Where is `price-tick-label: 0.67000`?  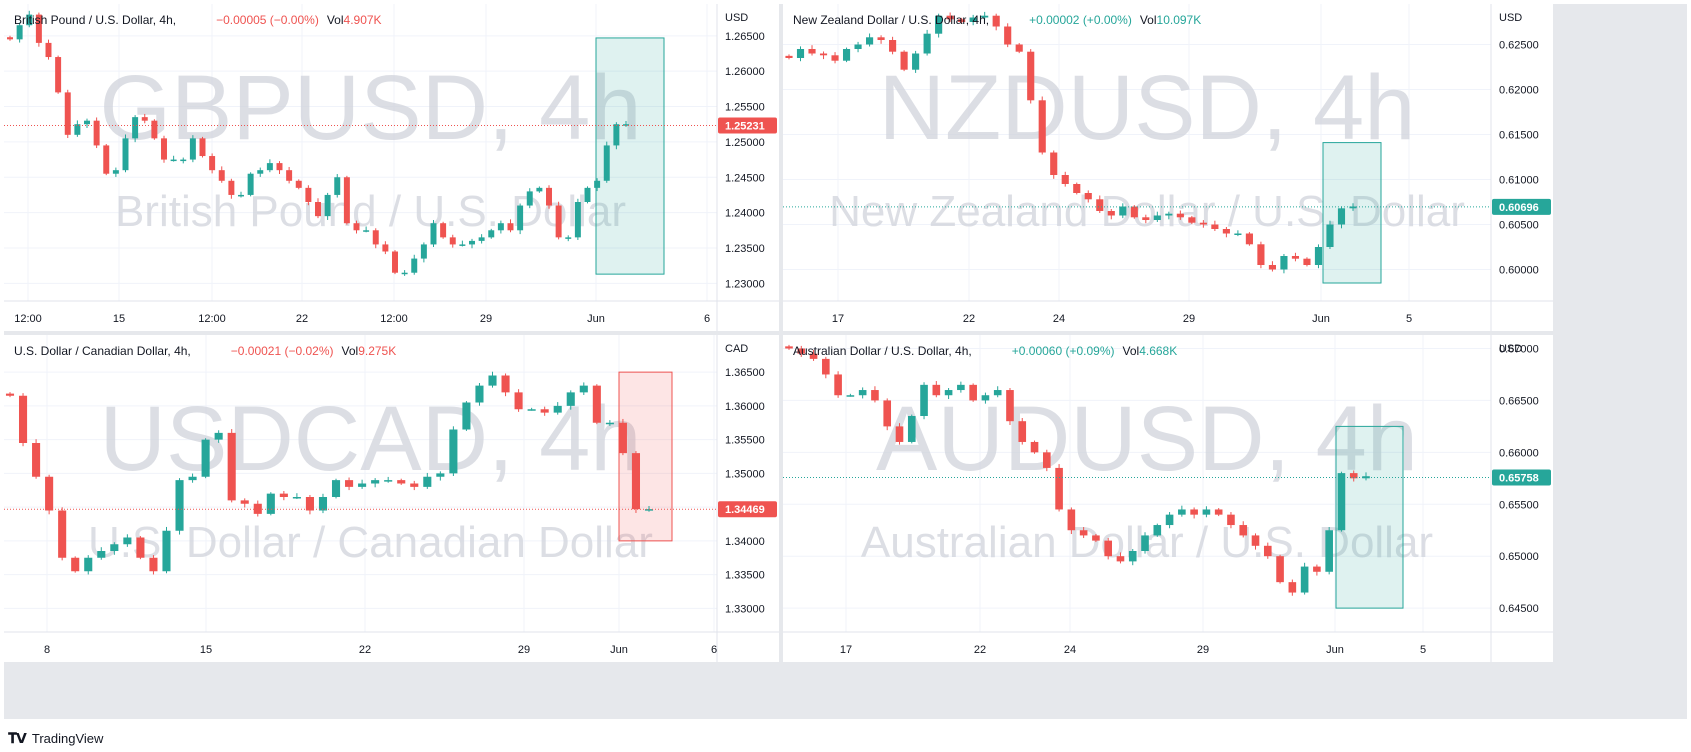
price-tick-label: 0.67000 is located at coordinates (1519, 350).